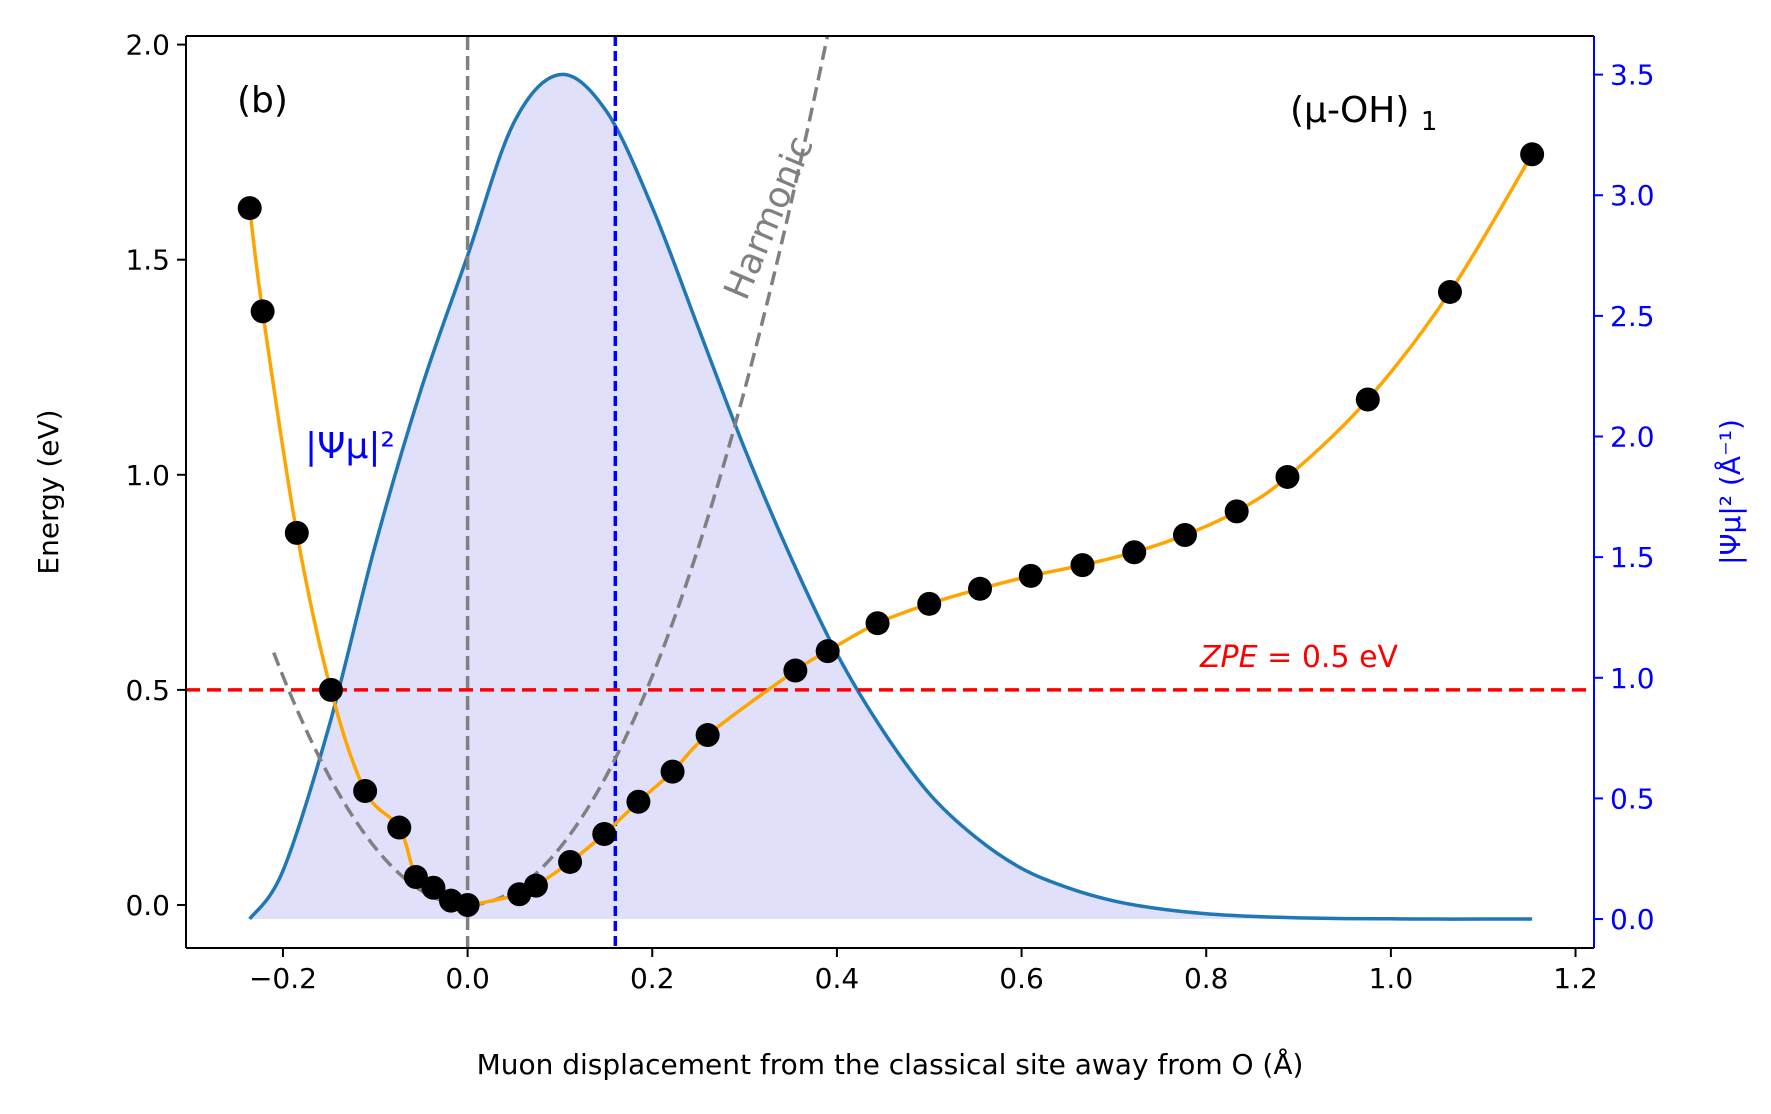  Describe the element at coordinates (1429, 122) in the screenshot. I see `system-label-subscript: 1` at that location.